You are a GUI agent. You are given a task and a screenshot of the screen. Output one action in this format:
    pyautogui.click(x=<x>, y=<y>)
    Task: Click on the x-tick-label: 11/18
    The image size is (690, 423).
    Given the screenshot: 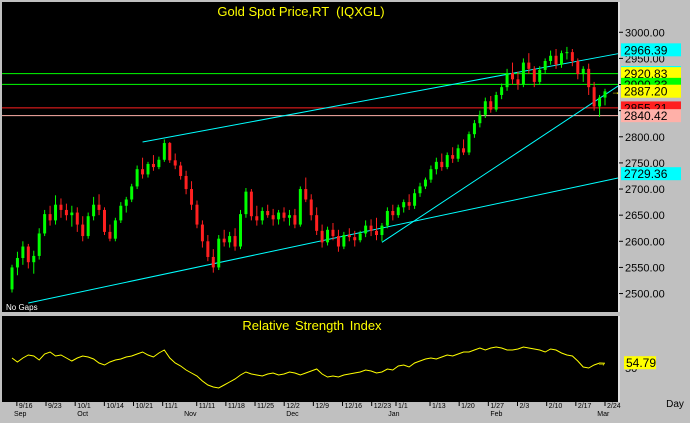 What is the action you would take?
    pyautogui.click(x=236, y=406)
    